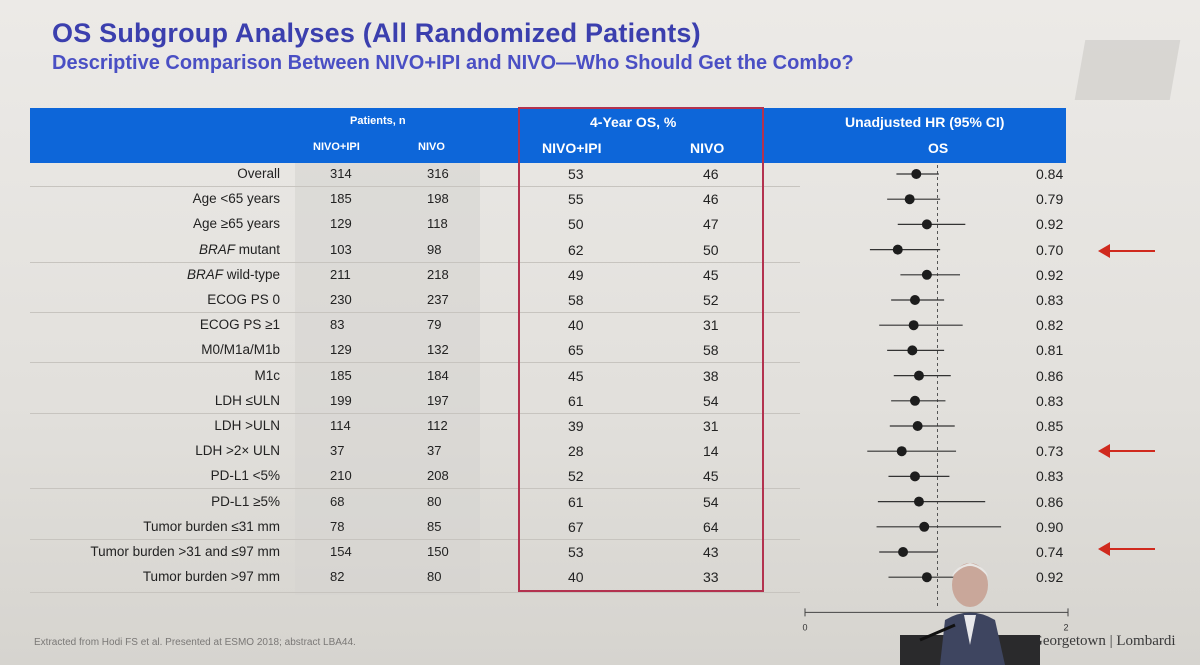  What do you see at coordinates (341, 173) in the screenshot?
I see `cell-patients-nivoipi: 314` at bounding box center [341, 173].